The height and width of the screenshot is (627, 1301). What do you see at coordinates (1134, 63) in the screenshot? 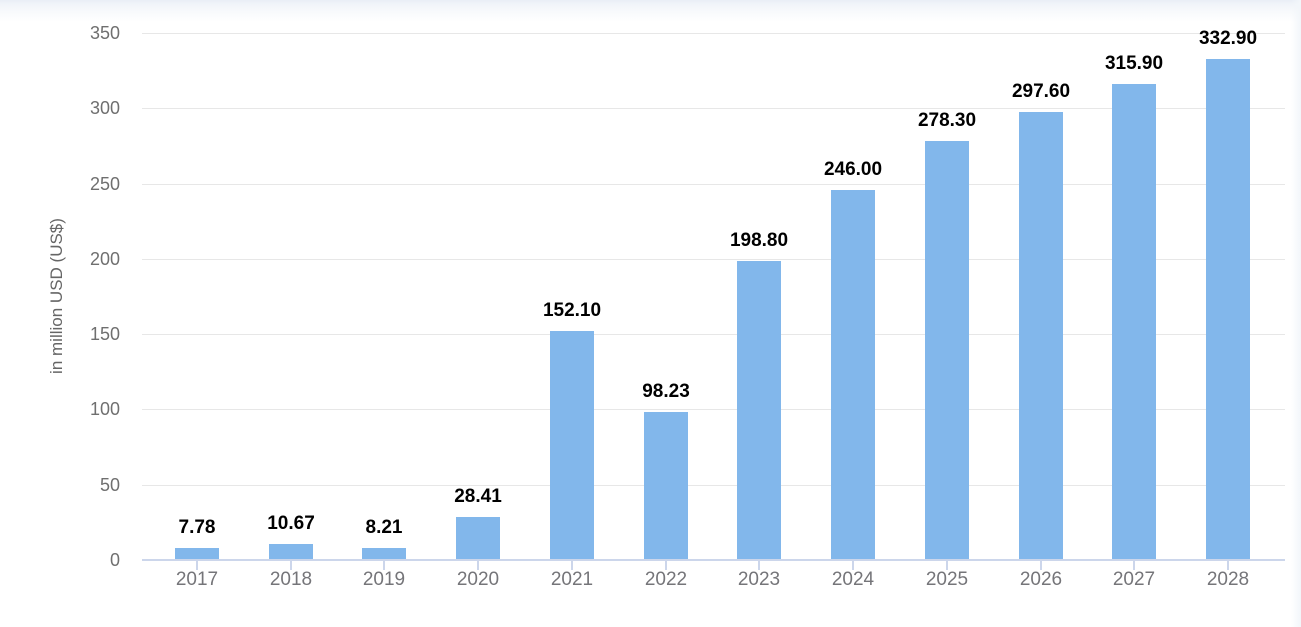
I see `bar-value-label: 315.90` at bounding box center [1134, 63].